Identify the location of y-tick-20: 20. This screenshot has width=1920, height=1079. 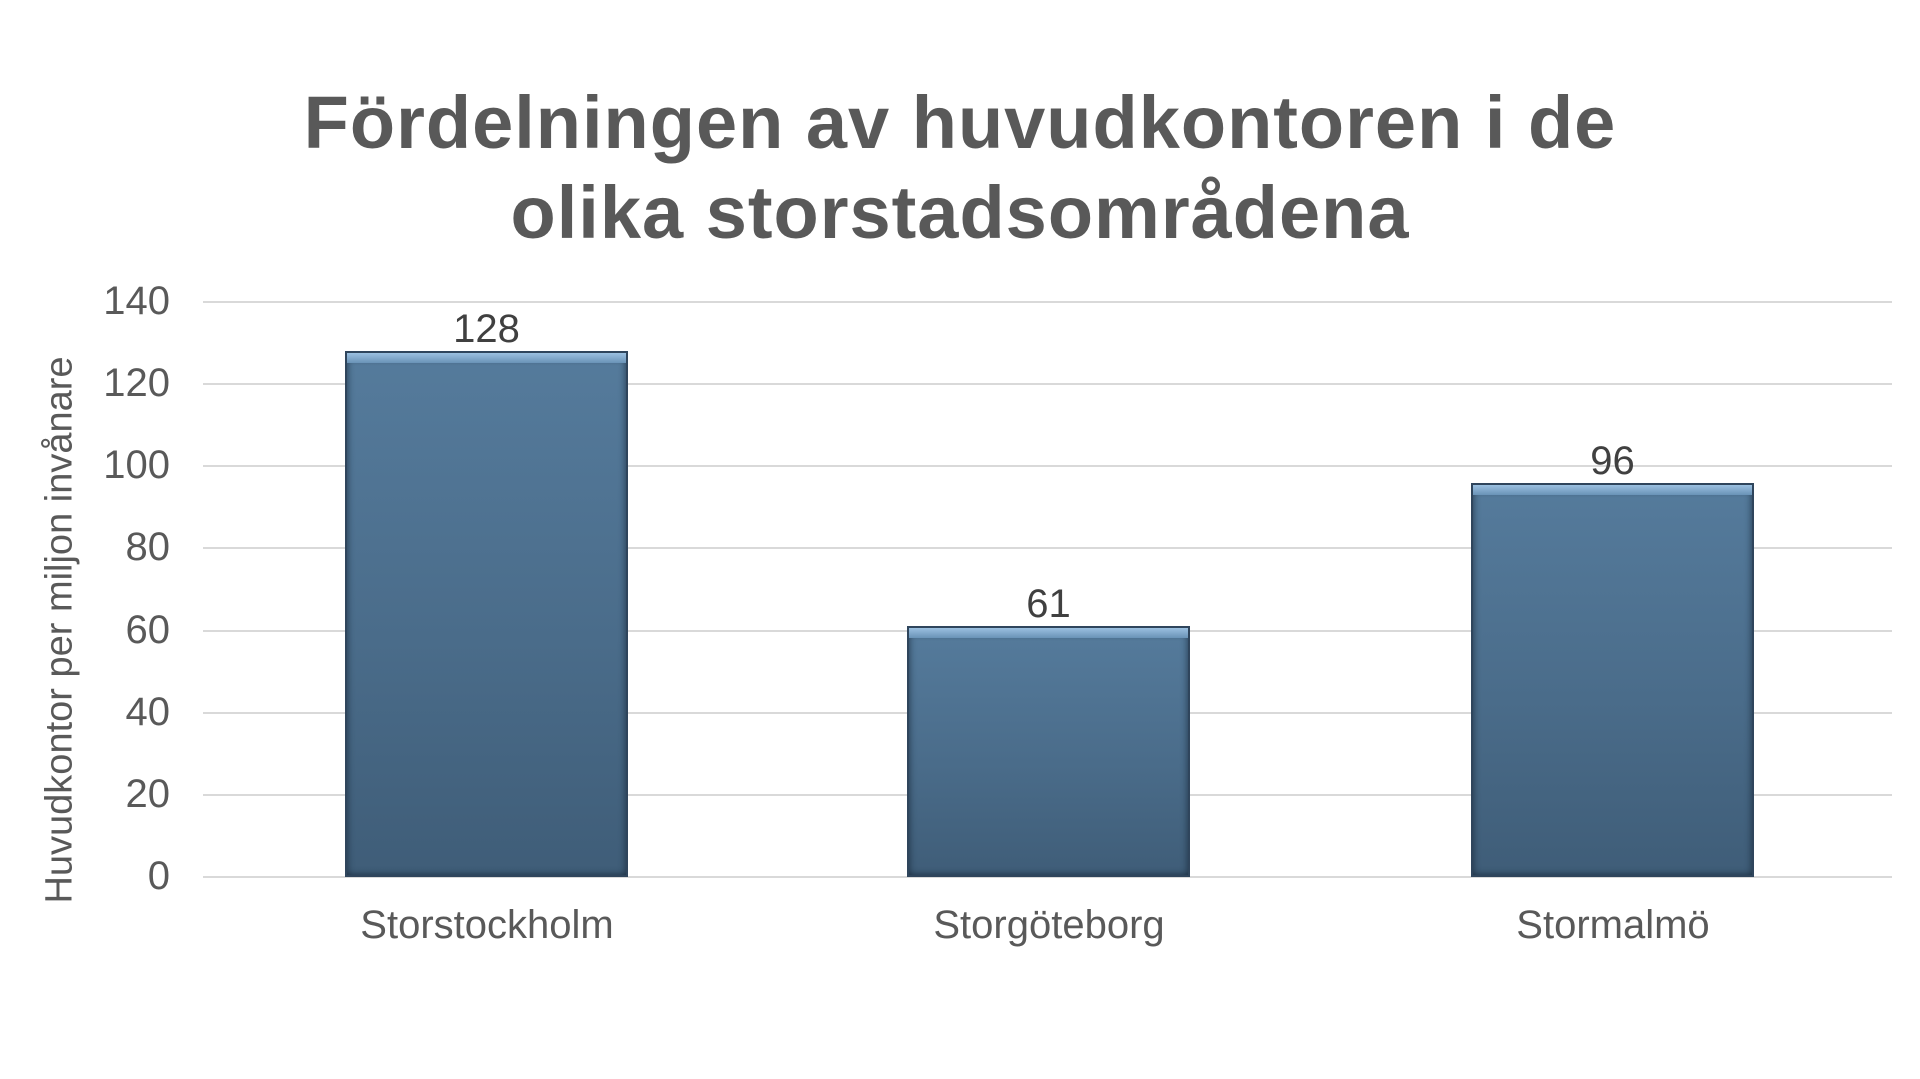
(148, 794).